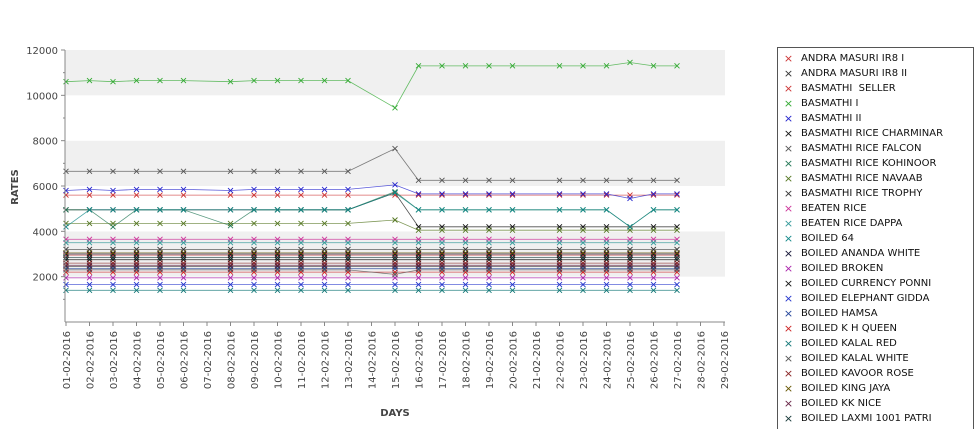 This screenshot has width=975, height=429. Describe the element at coordinates (831, 118) in the screenshot. I see `legend-label: BASMATHI II` at that location.